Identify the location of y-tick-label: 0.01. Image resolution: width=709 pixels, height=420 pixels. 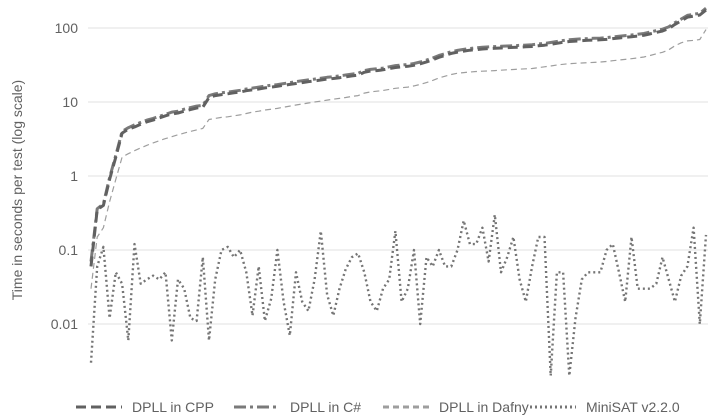
(64, 324).